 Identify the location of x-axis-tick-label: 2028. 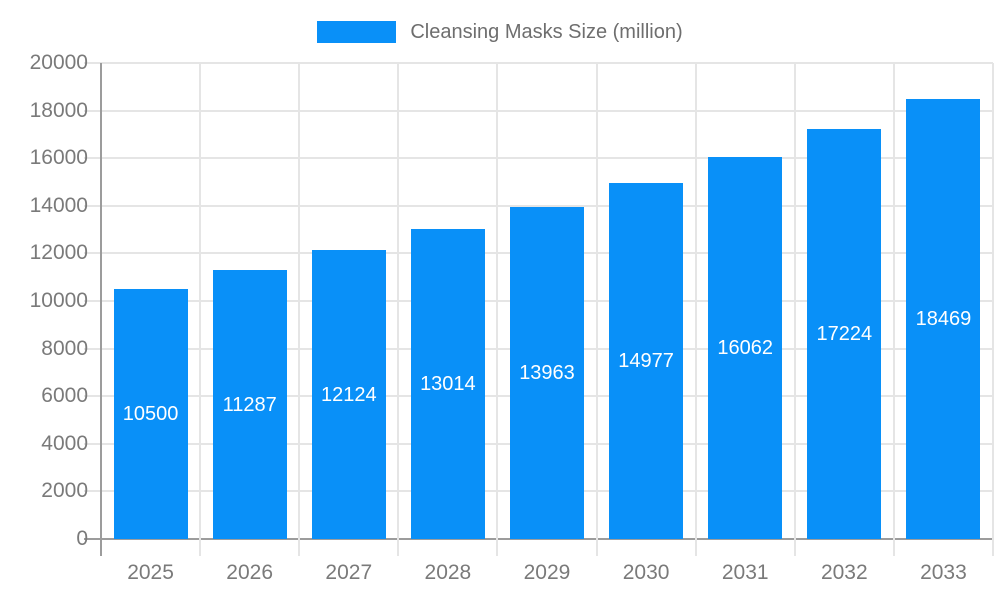
(448, 572).